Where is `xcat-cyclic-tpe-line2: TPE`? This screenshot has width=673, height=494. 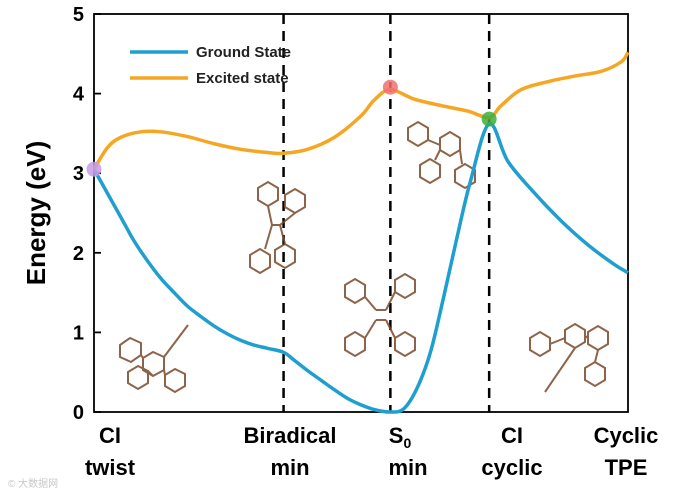
xcat-cyclic-tpe-line2: TPE is located at coordinates (626, 467).